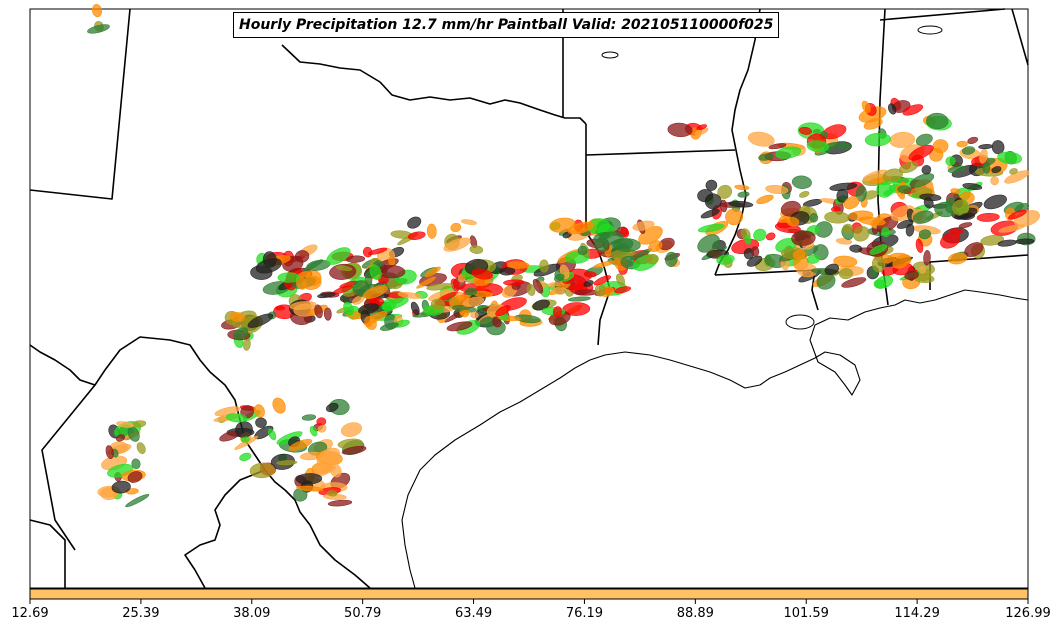 The width and height of the screenshot is (1062, 633). Describe the element at coordinates (917, 613) in the screenshot. I see `colorbar-tick-label: 114.29` at that location.